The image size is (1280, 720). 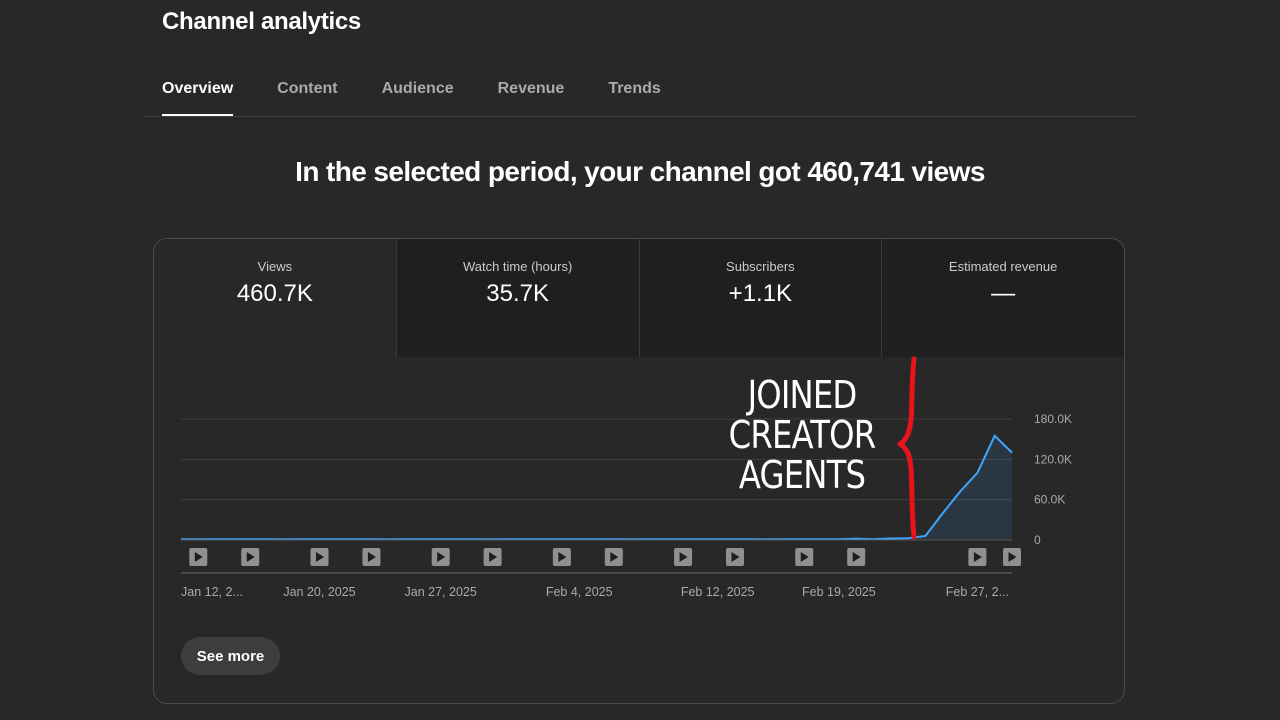 I want to click on metric-value: 460.7K, so click(x=274, y=293).